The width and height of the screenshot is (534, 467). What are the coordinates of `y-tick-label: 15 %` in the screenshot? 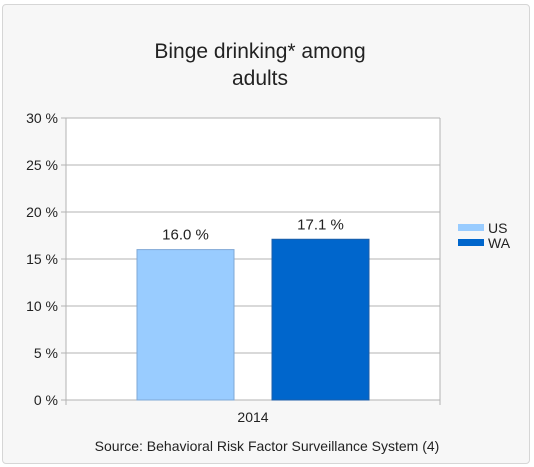 It's located at (42, 259).